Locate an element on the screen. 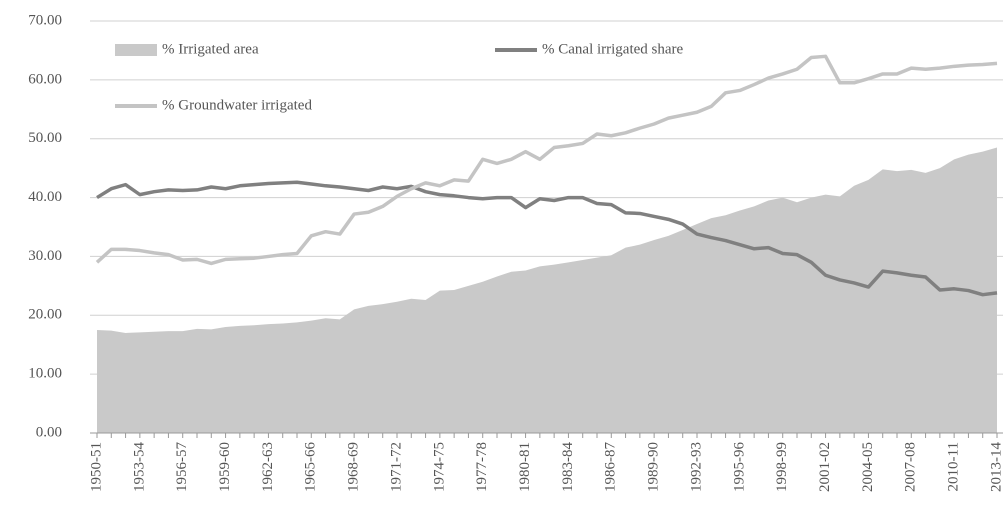  x-tick-label: 1965-66 is located at coordinates (311, 467).